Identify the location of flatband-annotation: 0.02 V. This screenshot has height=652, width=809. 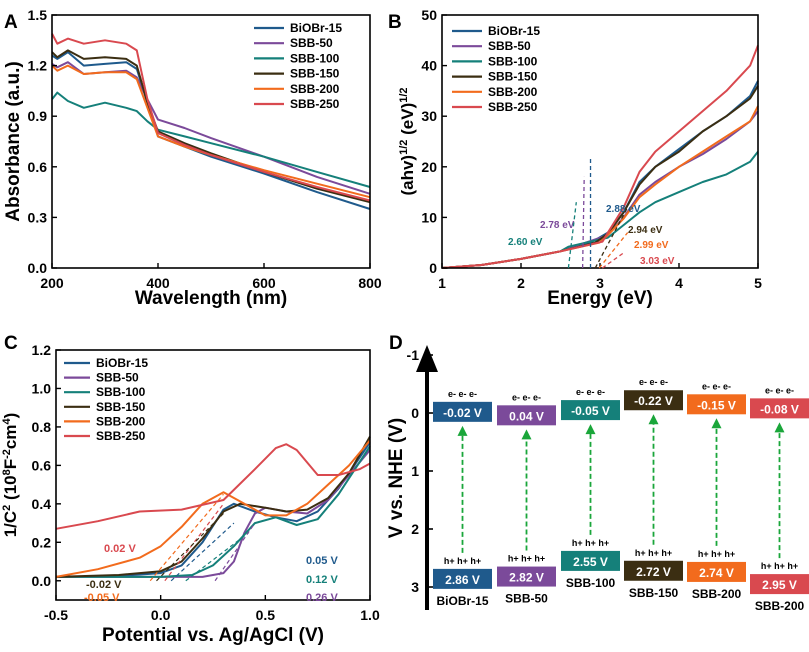
(120, 549).